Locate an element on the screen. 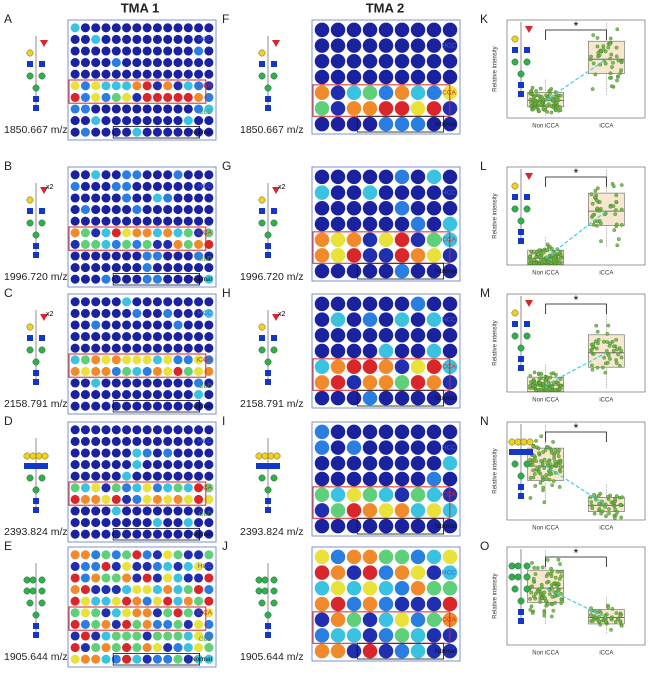 This screenshot has width=655, height=680. x-tick-label: iCCA is located at coordinates (606, 127).